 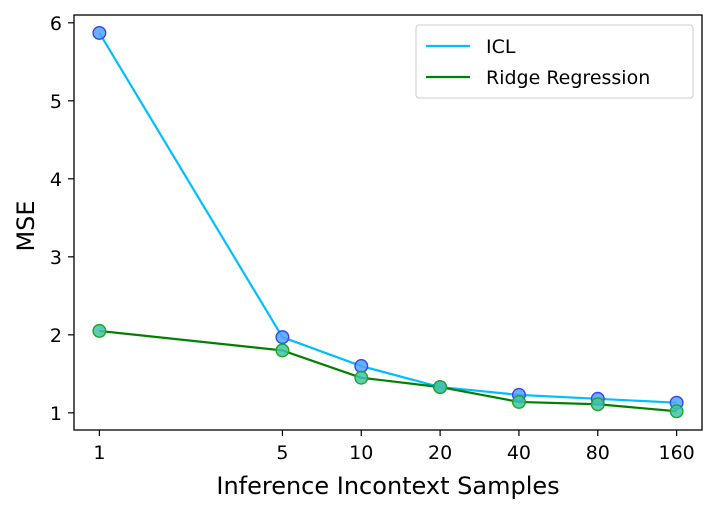 I want to click on x-tick-label: 5, so click(x=282, y=453).